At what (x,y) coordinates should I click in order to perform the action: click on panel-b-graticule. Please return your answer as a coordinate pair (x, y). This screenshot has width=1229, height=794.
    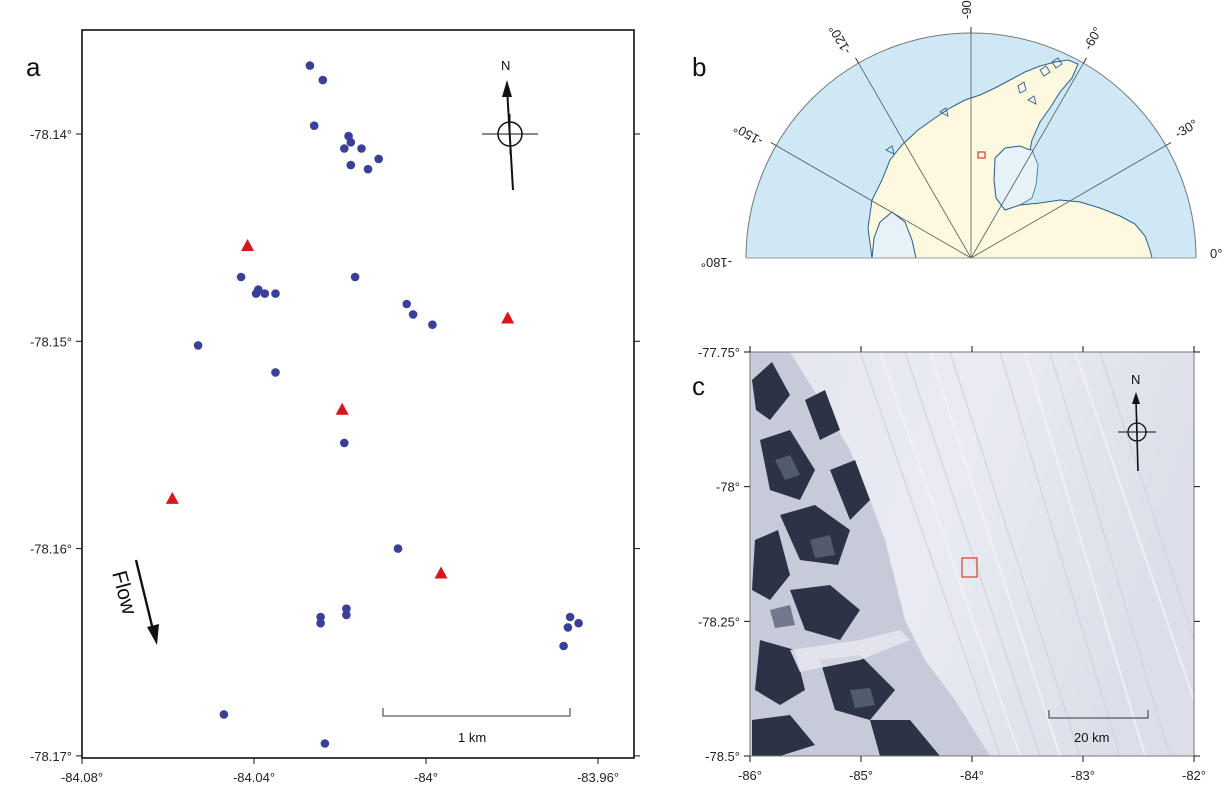
    Looking at the image, I should click on (971, 143).